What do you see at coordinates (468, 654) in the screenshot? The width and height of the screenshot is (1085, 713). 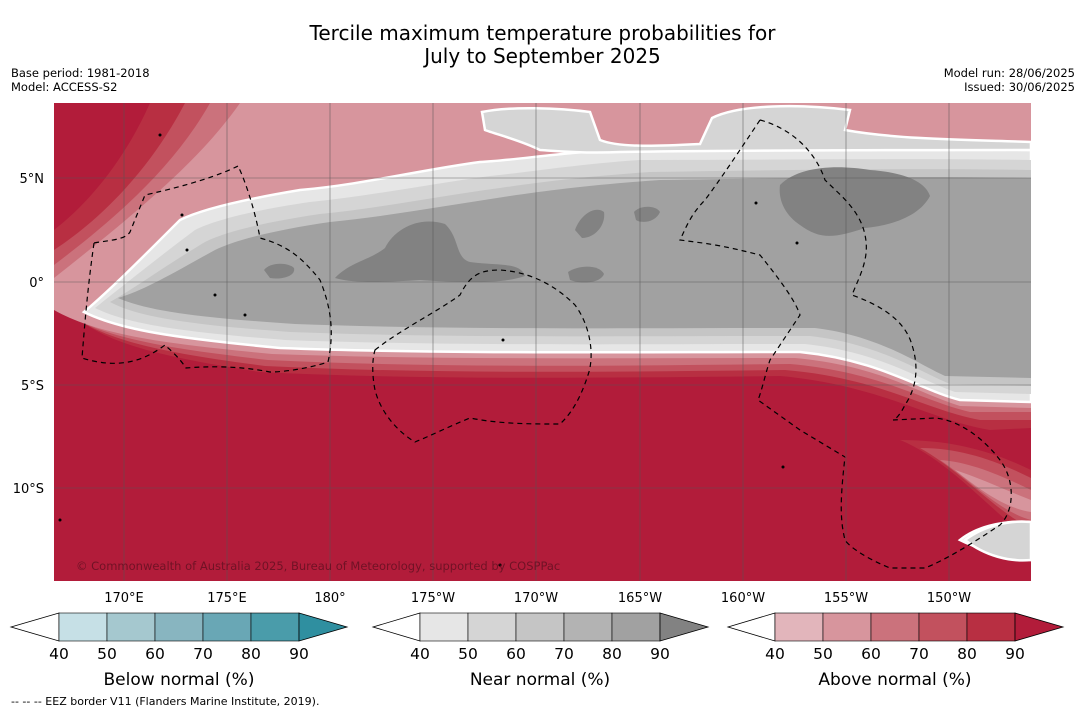 I see `near-tick-50: 50` at bounding box center [468, 654].